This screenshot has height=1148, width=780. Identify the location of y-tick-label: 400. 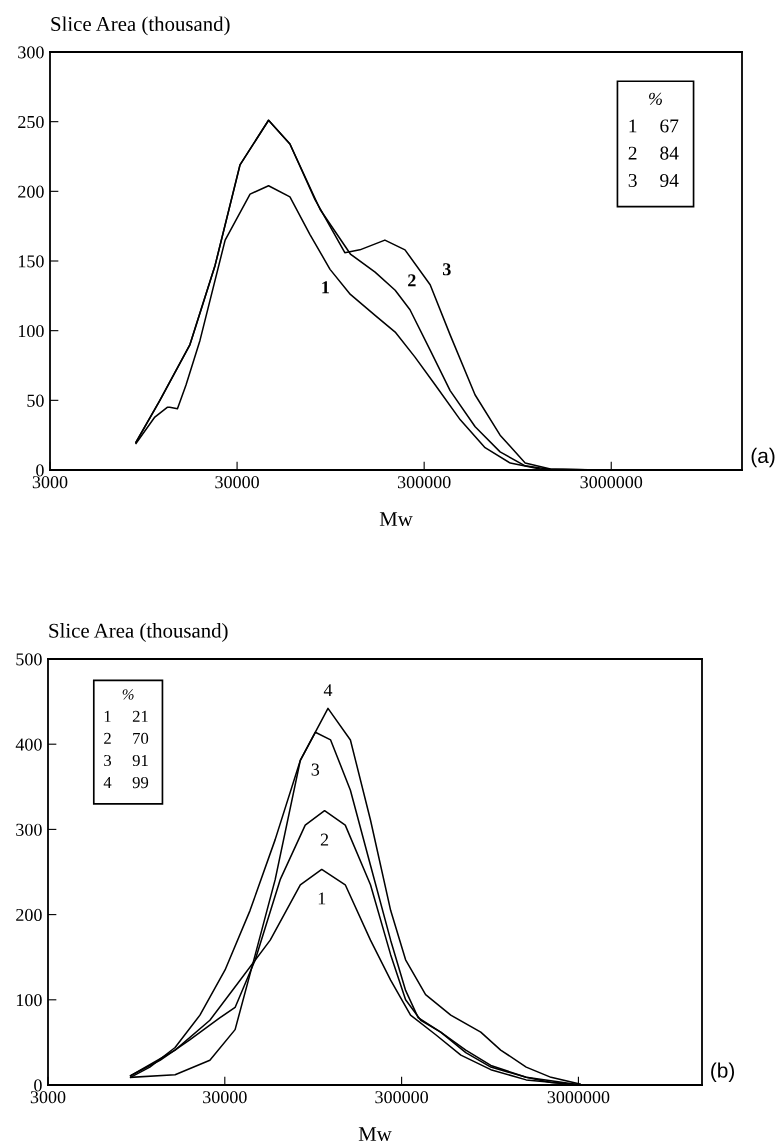
(28, 744).